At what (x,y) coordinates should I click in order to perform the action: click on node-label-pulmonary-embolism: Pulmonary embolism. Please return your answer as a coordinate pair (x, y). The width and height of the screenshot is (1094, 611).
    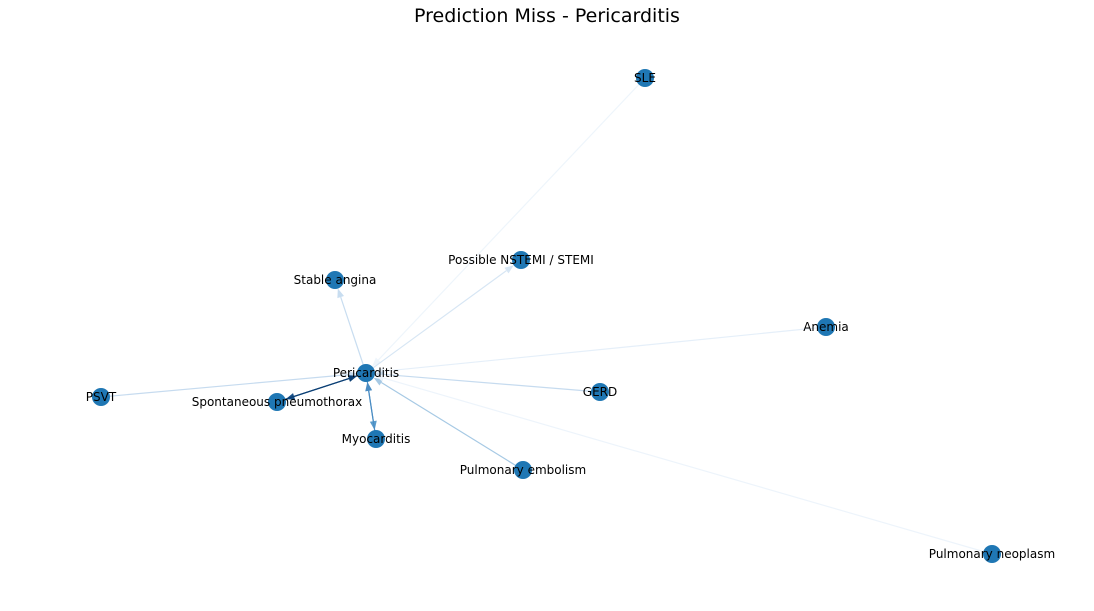
    Looking at the image, I should click on (523, 470).